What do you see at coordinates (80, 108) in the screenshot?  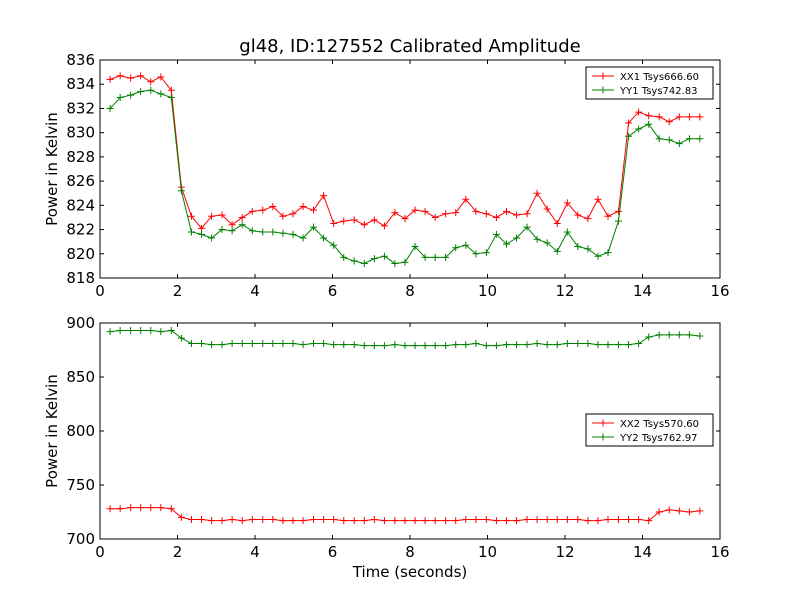 I see `y-tick-label: 832` at bounding box center [80, 108].